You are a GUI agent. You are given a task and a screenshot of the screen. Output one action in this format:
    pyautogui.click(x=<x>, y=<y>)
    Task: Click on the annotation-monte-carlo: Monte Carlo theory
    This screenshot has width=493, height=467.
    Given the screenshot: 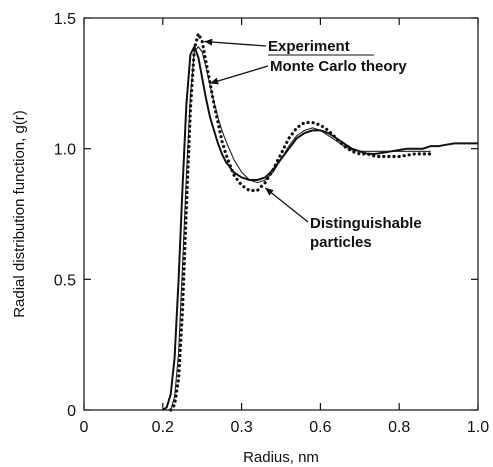 What is the action you would take?
    pyautogui.click(x=338, y=66)
    